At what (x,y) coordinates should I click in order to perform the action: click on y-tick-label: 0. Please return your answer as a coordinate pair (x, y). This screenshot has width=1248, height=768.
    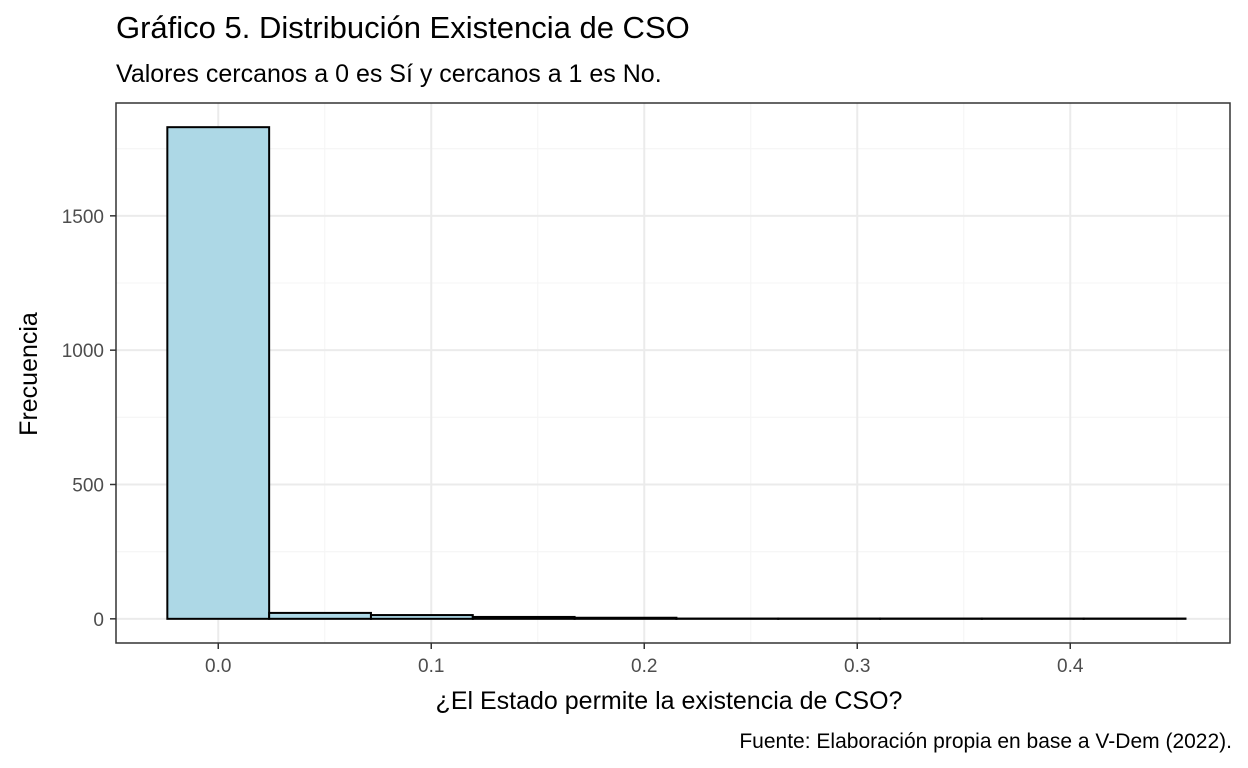
    Looking at the image, I should click on (98, 620).